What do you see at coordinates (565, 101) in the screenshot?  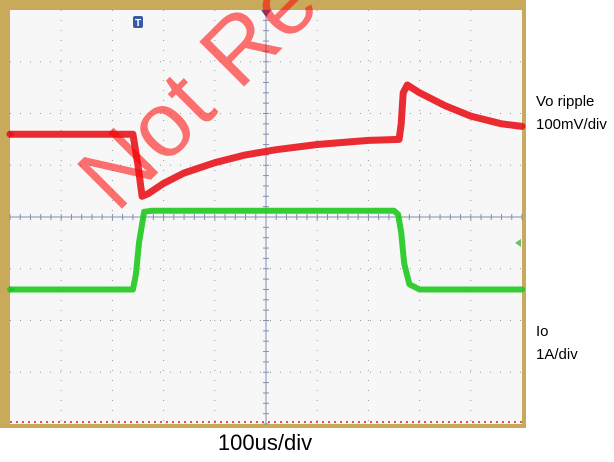 I see `vo-label-line-1: Vo ripple` at bounding box center [565, 101].